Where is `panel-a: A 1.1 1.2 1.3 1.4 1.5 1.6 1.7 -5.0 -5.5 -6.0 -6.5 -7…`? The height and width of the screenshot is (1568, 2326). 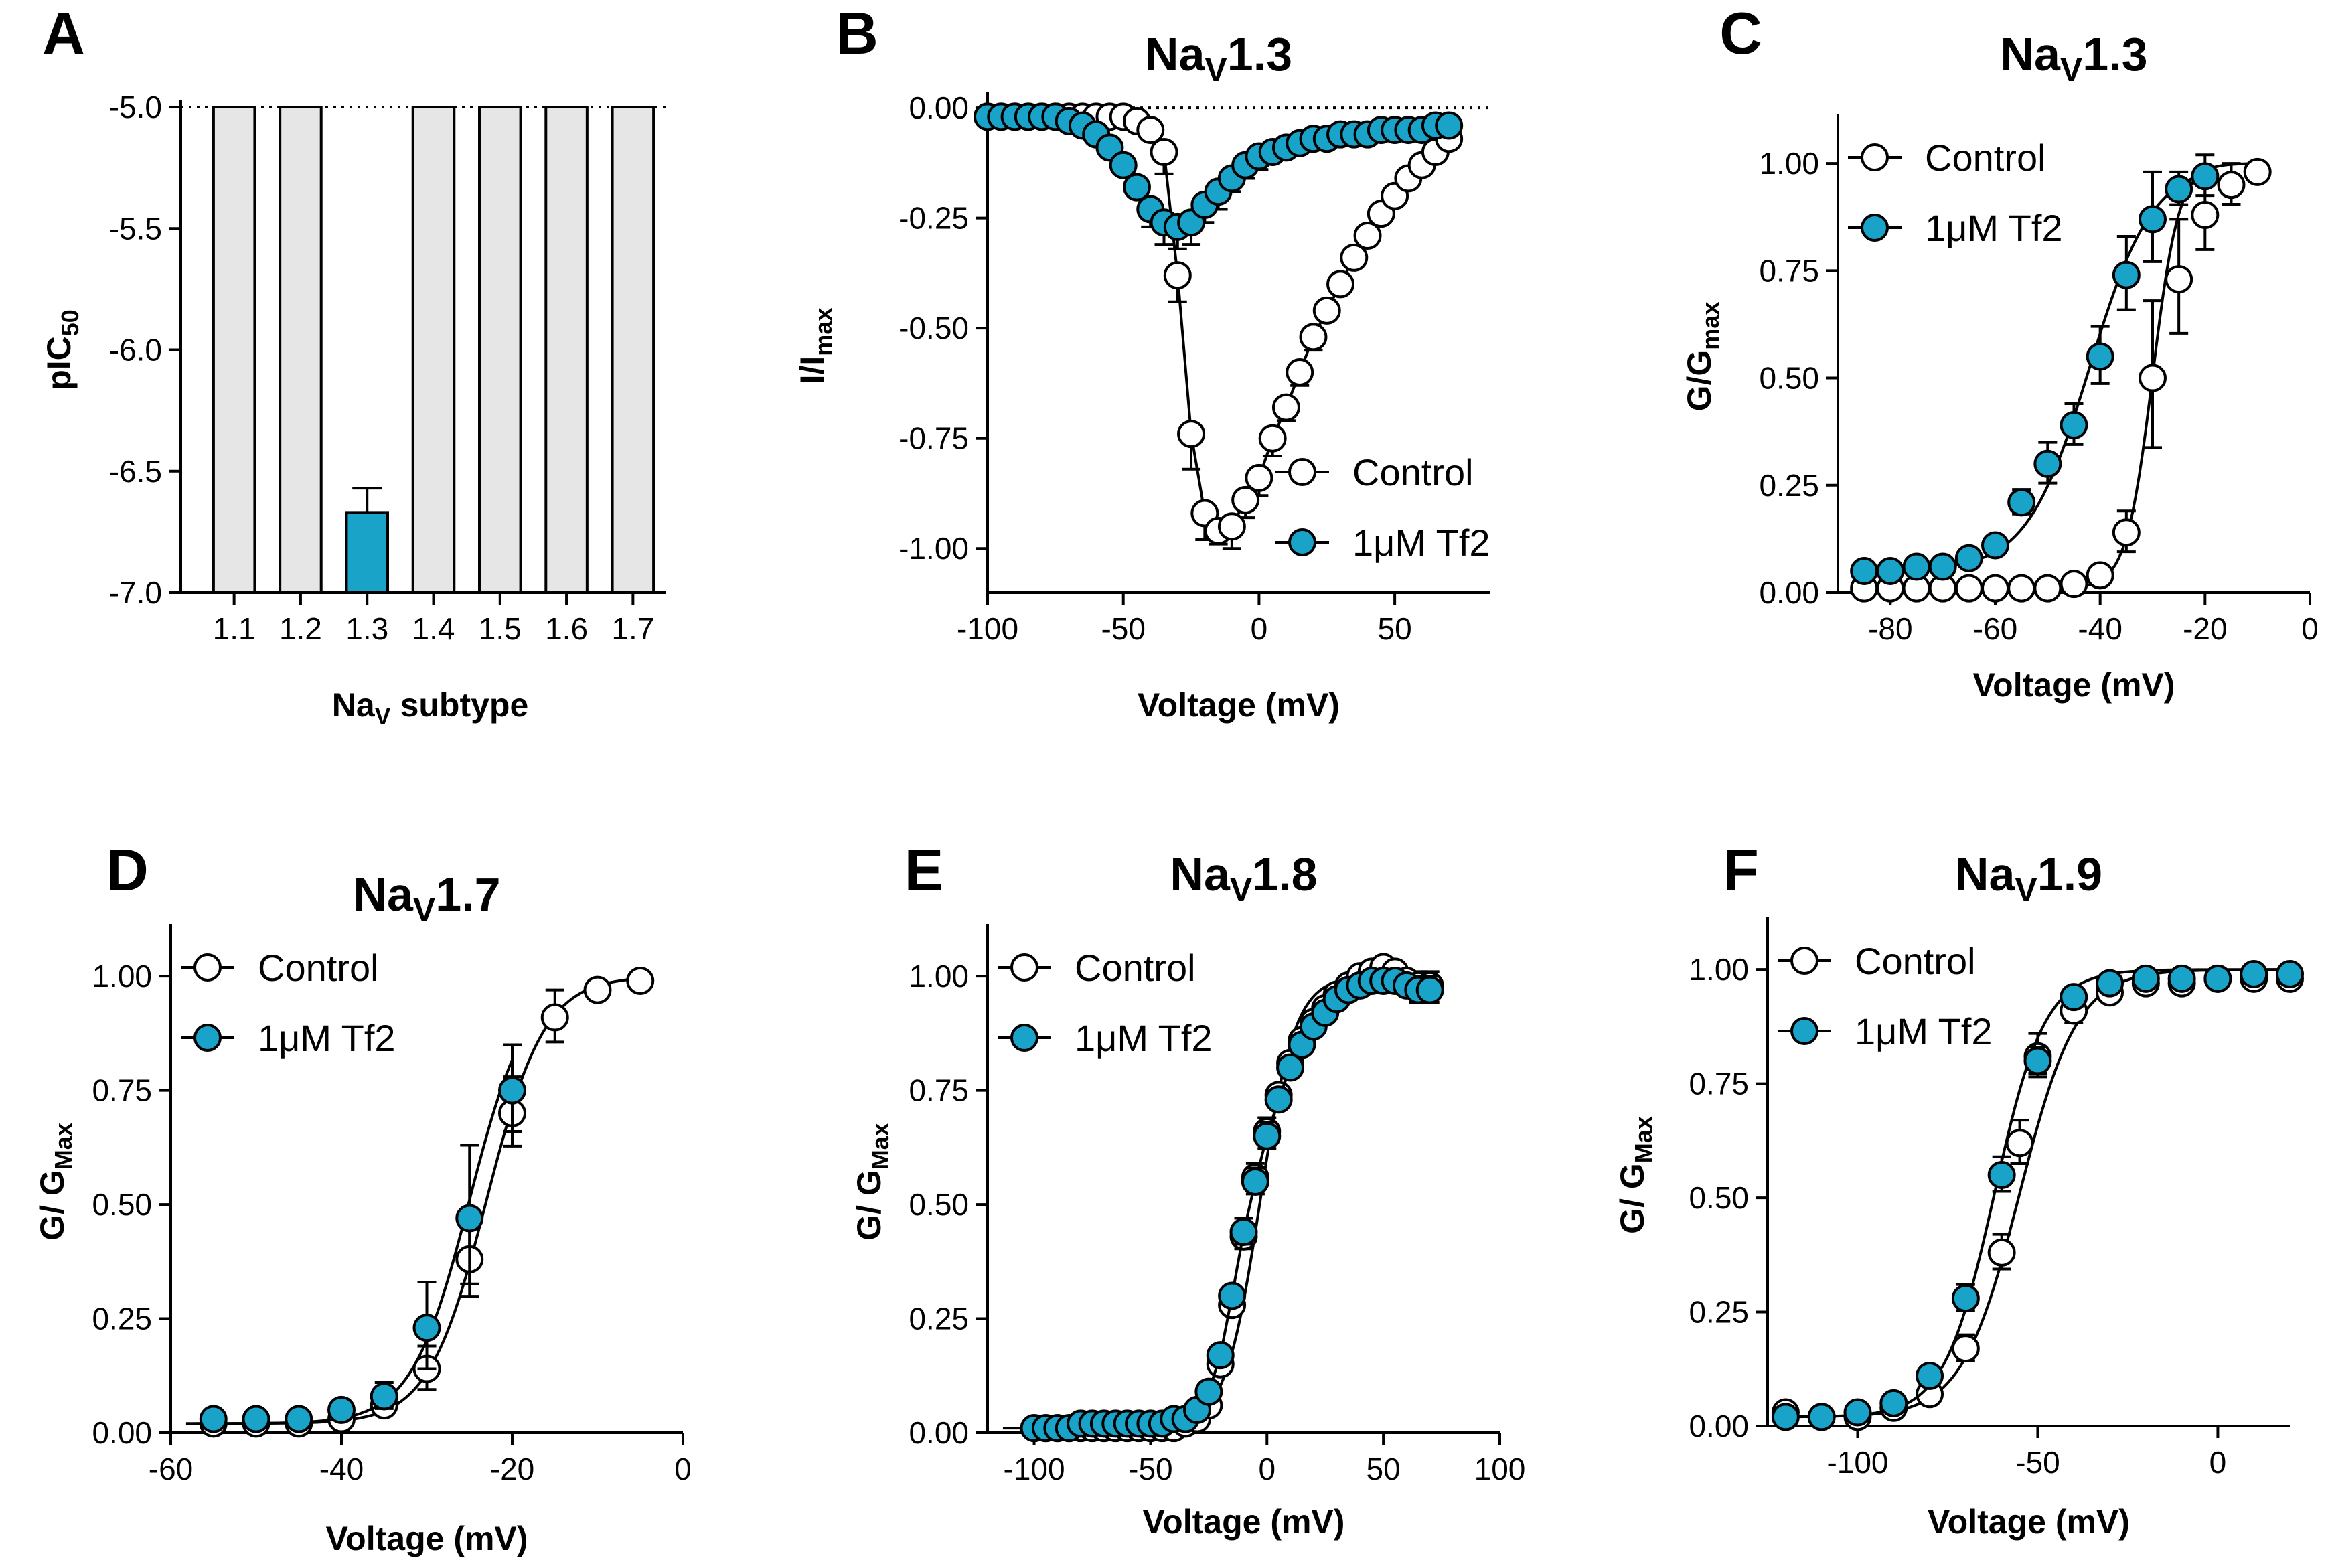 panel-a: A 1.1 1.2 1.3 1.4 1.5 1.6 1.7 -5.0 -5.5 -6.0 -6.5 -7… is located at coordinates (353, 365).